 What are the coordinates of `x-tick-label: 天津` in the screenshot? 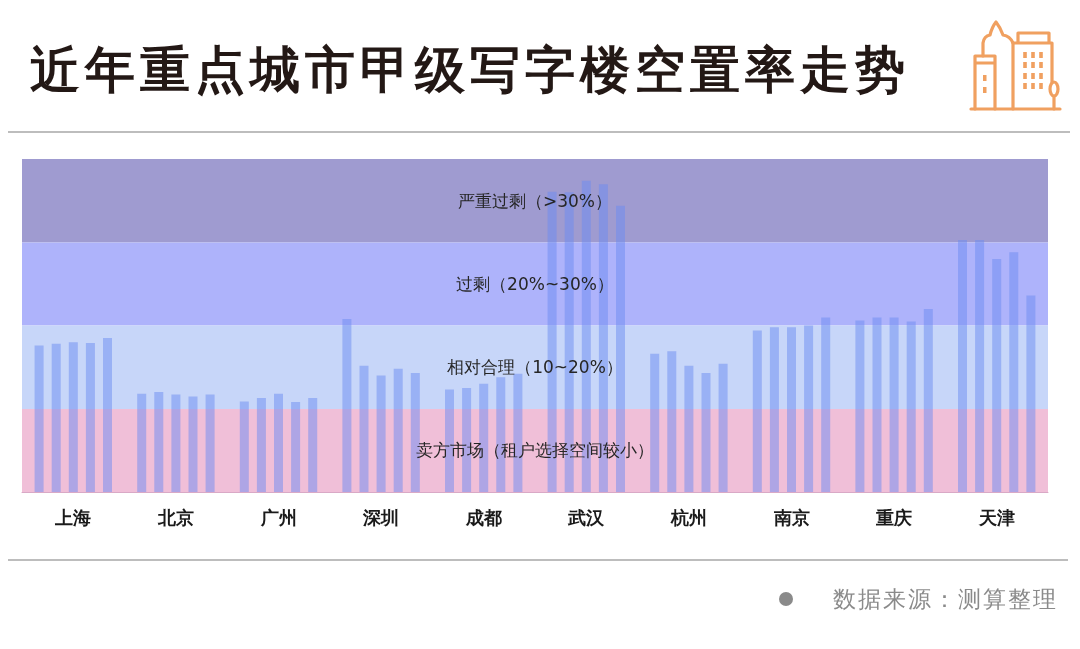 It's located at (996, 517).